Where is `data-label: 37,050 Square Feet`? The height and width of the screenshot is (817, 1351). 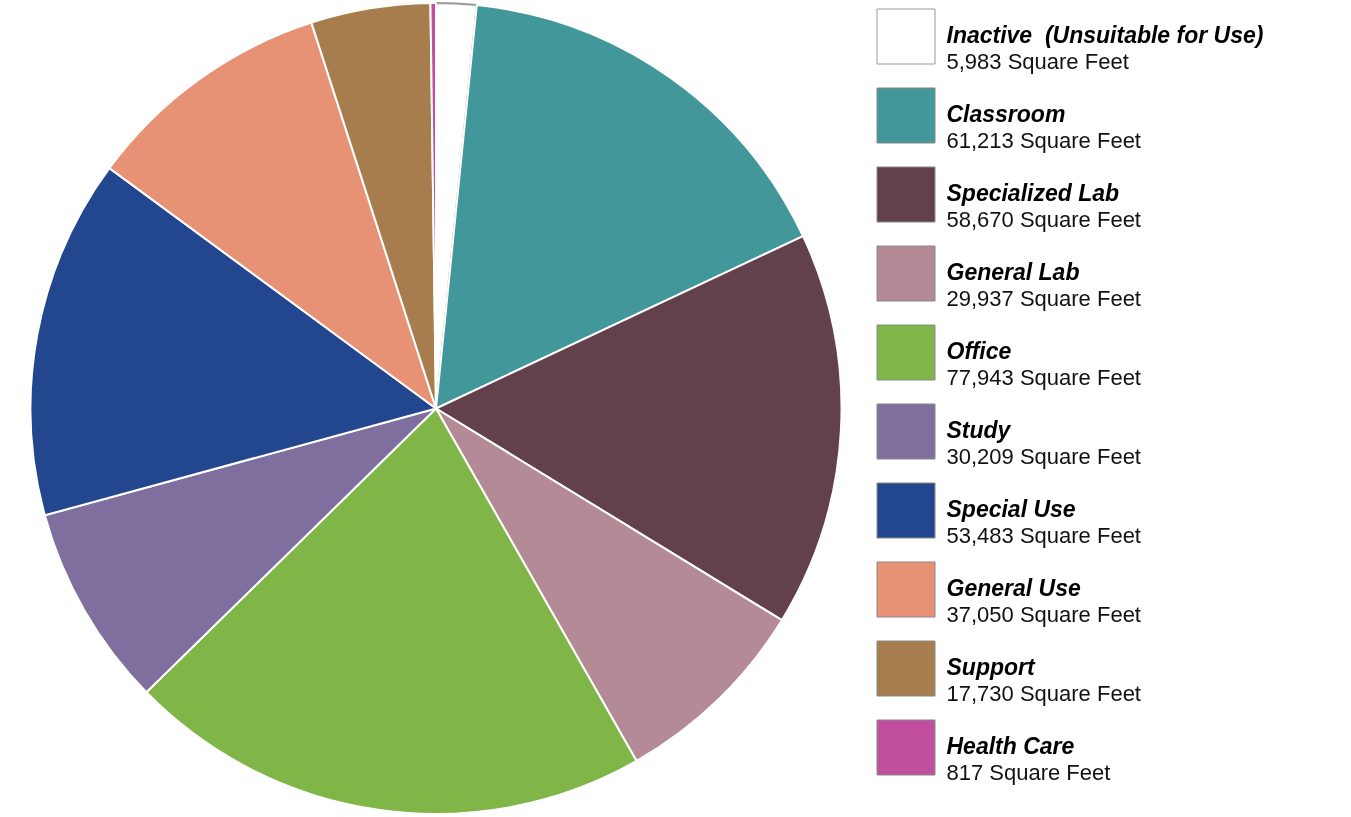
data-label: 37,050 Square Feet is located at coordinates (1043, 615).